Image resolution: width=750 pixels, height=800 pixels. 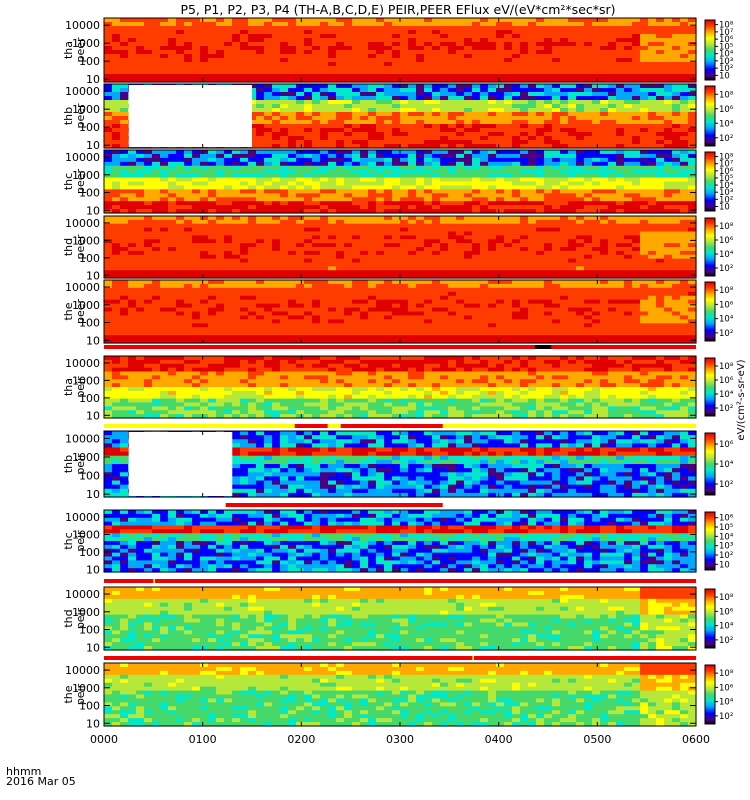 I want to click on y-tick-label: 10, so click(x=93, y=275).